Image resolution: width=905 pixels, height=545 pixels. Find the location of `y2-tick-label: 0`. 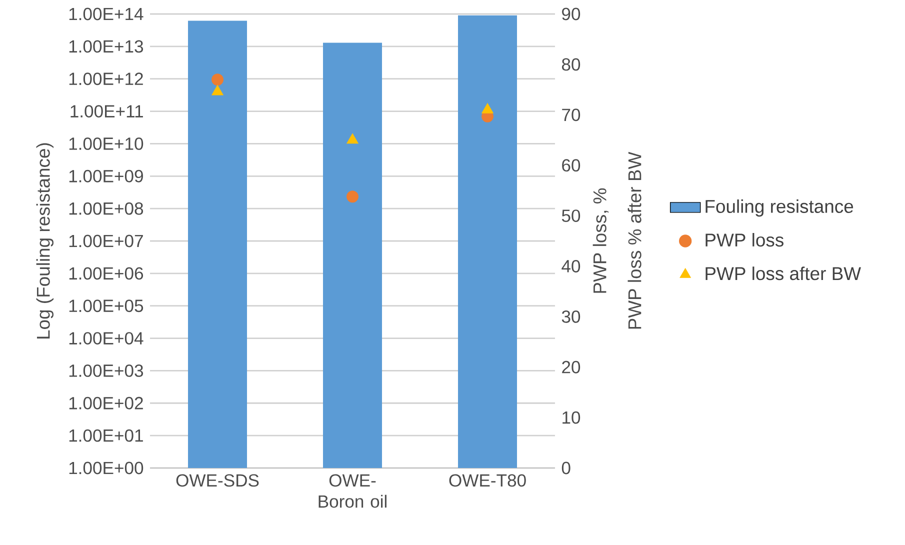

y2-tick-label: 0 is located at coordinates (566, 468).